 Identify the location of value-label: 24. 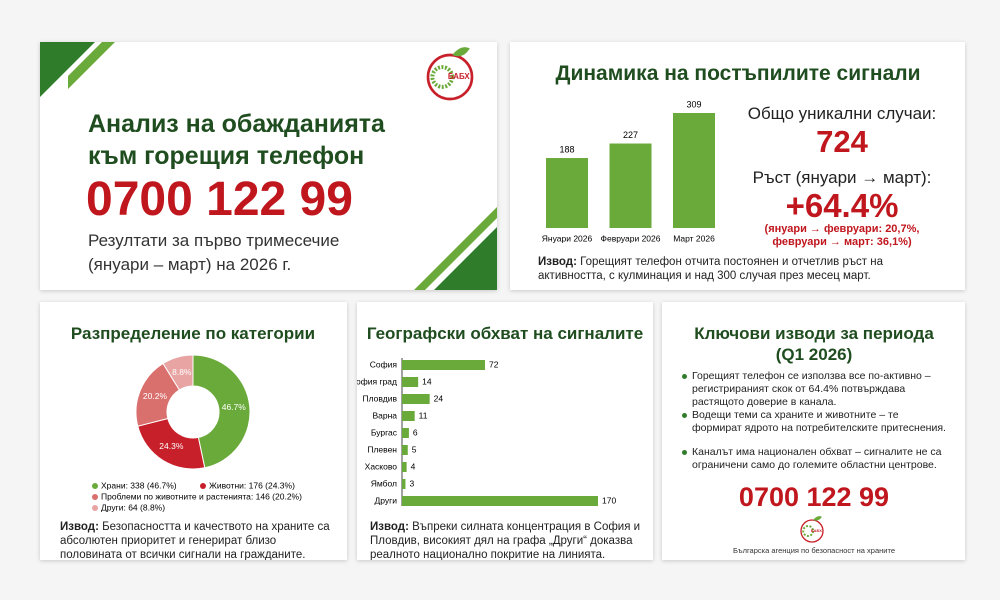
(439, 398).